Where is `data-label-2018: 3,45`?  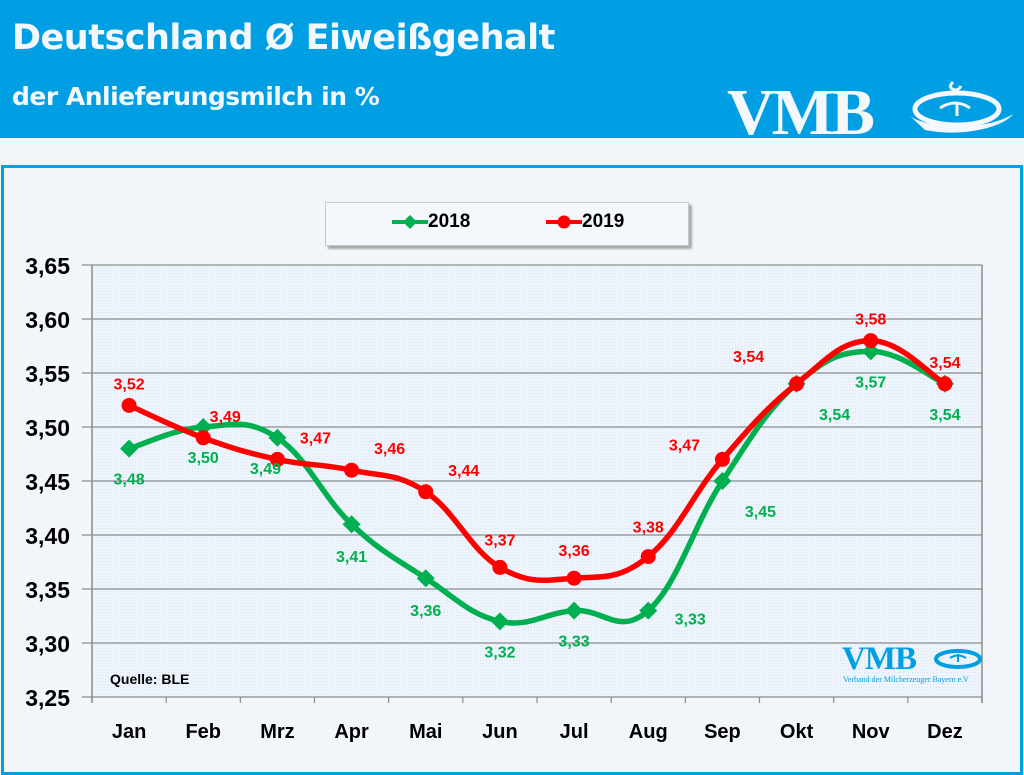 data-label-2018: 3,45 is located at coordinates (760, 512).